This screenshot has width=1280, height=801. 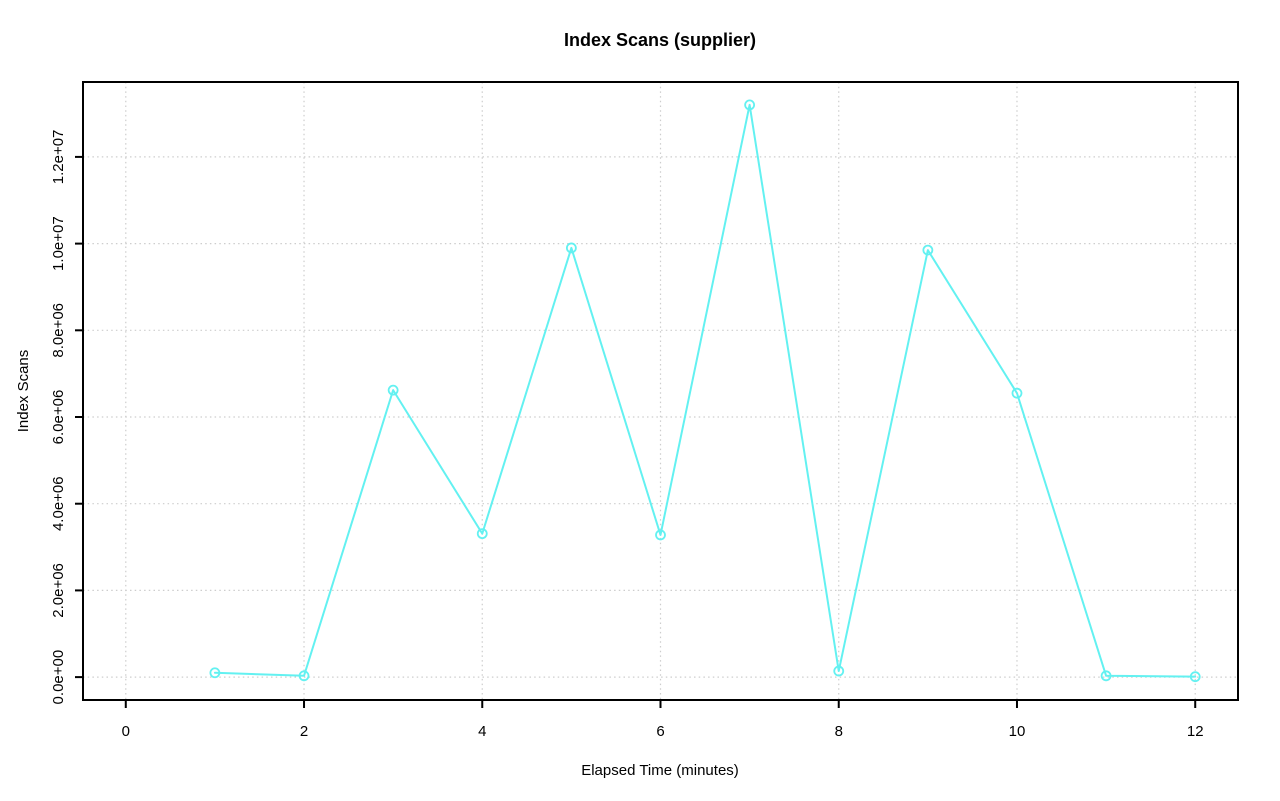 What do you see at coordinates (482, 731) in the screenshot?
I see `x-tick-label: 4` at bounding box center [482, 731].